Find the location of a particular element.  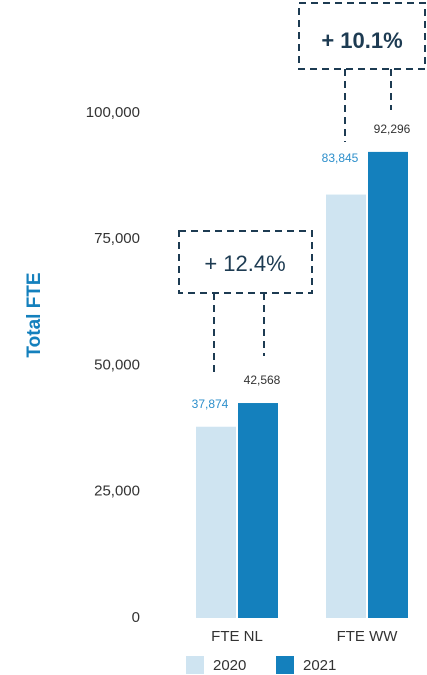

legend-label: 2021 is located at coordinates (319, 665).